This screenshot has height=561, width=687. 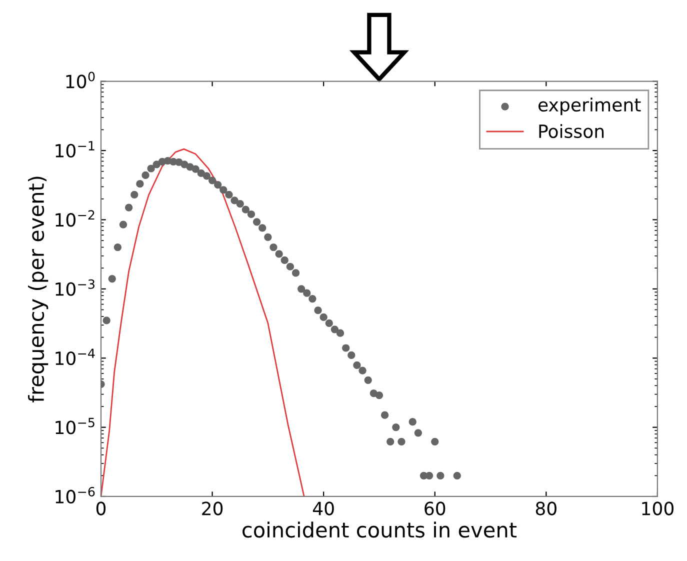 What do you see at coordinates (212, 509) in the screenshot?
I see `x-tick-label: 20` at bounding box center [212, 509].